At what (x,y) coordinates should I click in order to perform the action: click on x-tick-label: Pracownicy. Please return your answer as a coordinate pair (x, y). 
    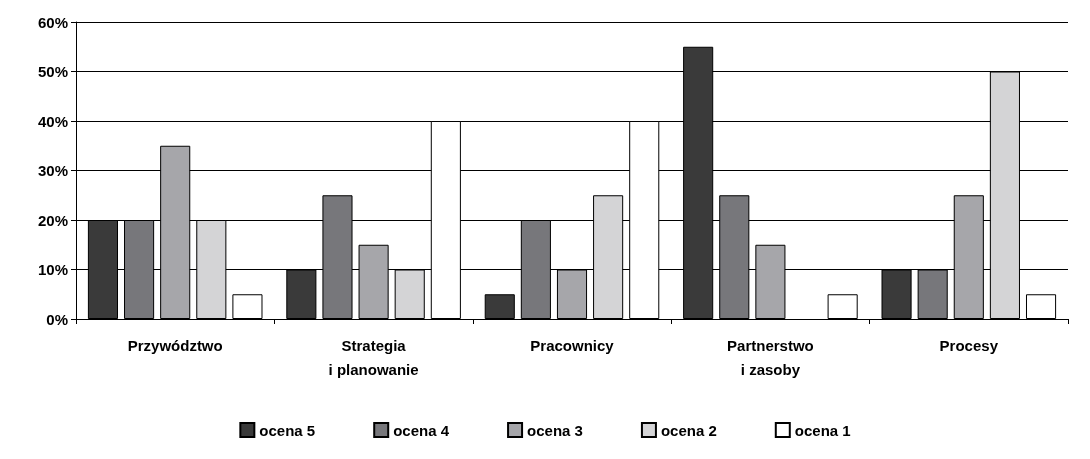
    Looking at the image, I should click on (572, 345).